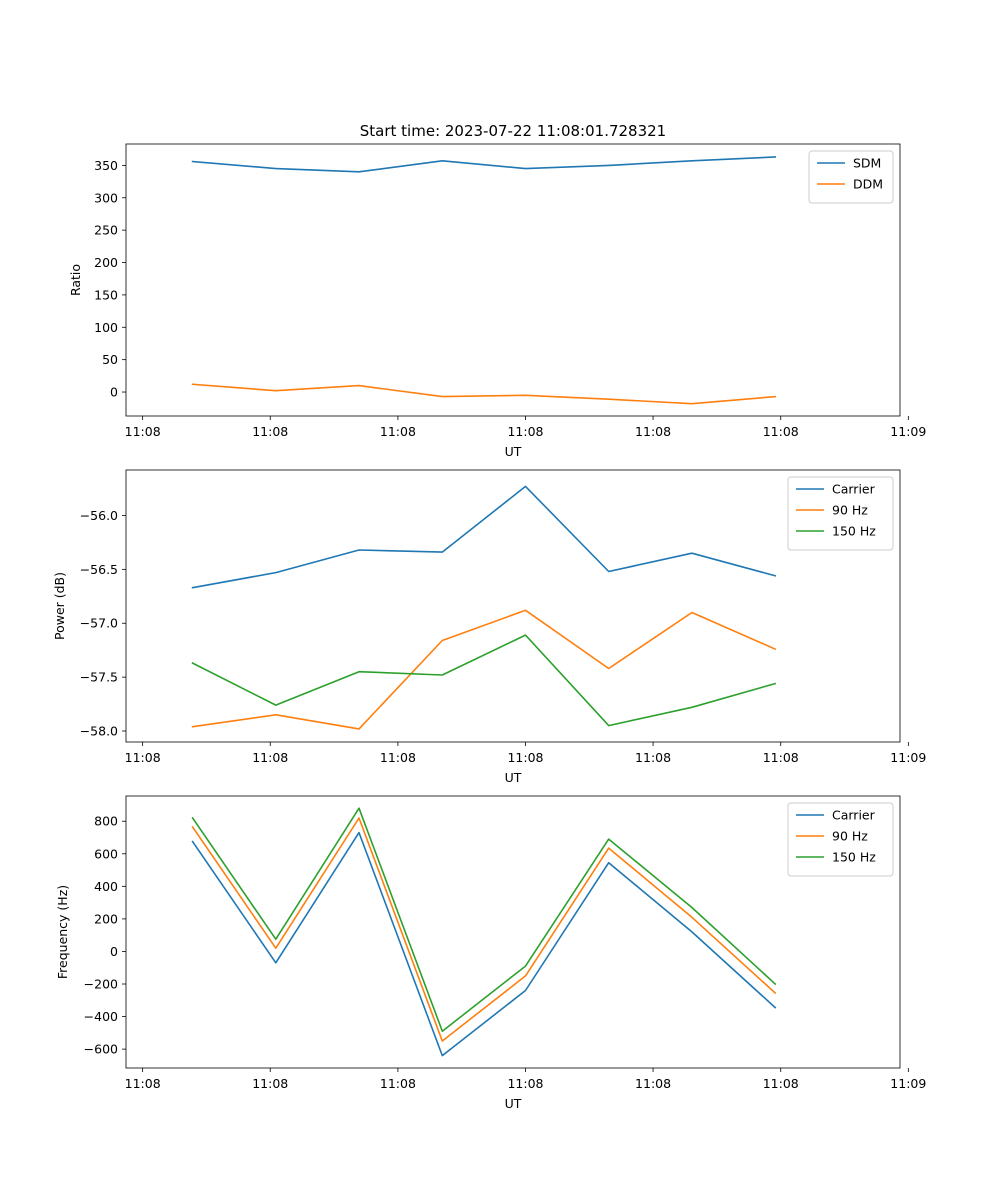 The height and width of the screenshot is (1200, 1000). I want to click on ratio-y-tick-label: 350, so click(106, 165).